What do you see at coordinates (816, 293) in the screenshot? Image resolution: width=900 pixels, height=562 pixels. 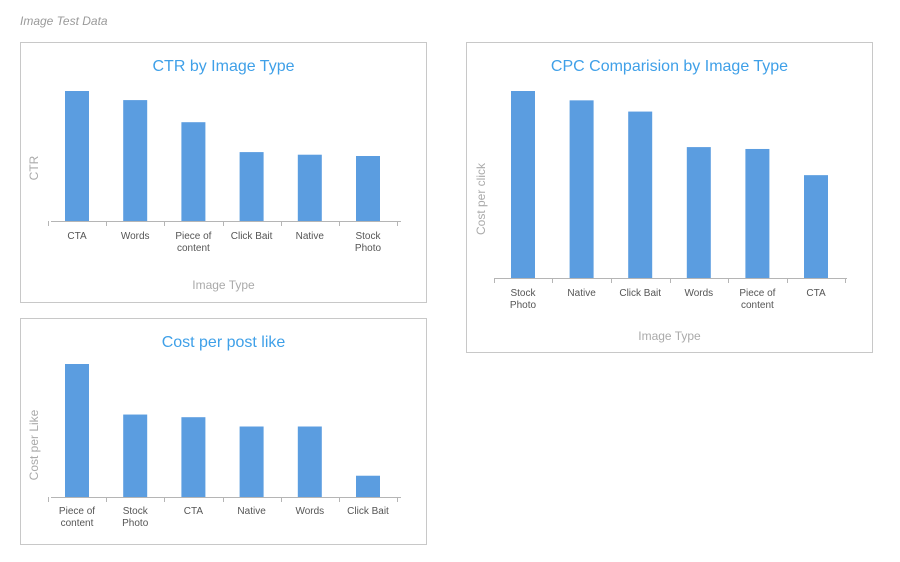 I see `cpc-x-tick-label: CTA` at bounding box center [816, 293].